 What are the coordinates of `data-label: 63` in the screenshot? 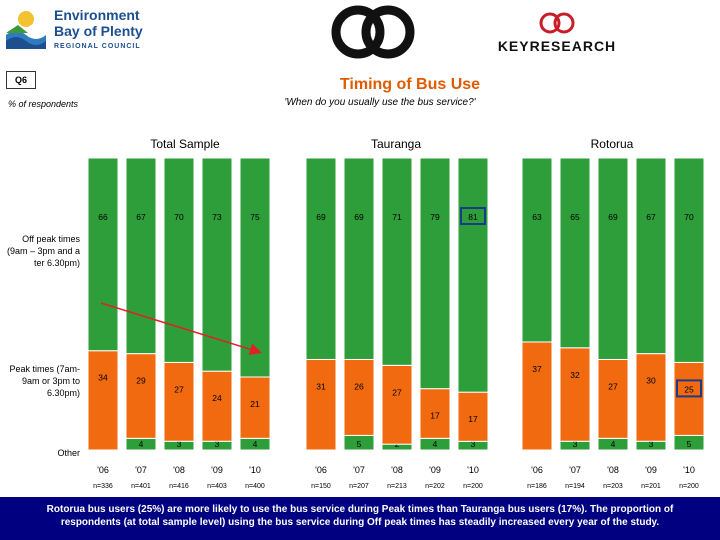 It's located at (537, 217).